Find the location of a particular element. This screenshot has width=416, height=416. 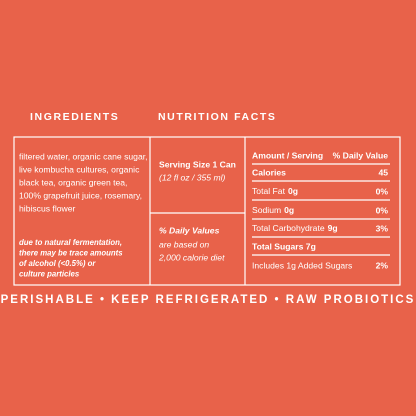

note-line: there may be trace amounts is located at coordinates (71, 253).